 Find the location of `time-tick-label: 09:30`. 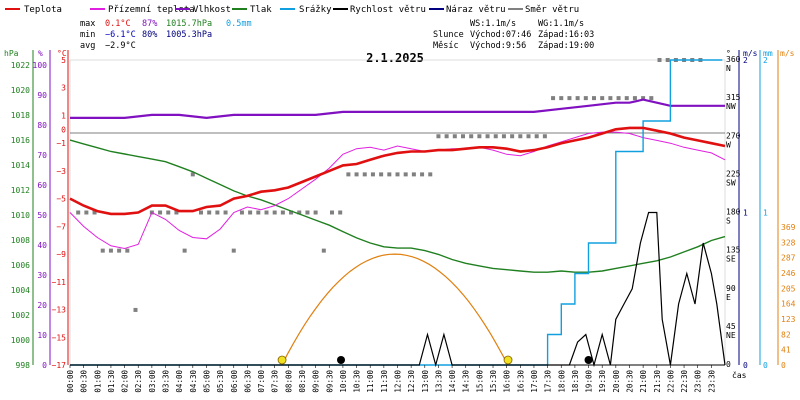

time-tick-label: 09:30 is located at coordinates (329, 381).